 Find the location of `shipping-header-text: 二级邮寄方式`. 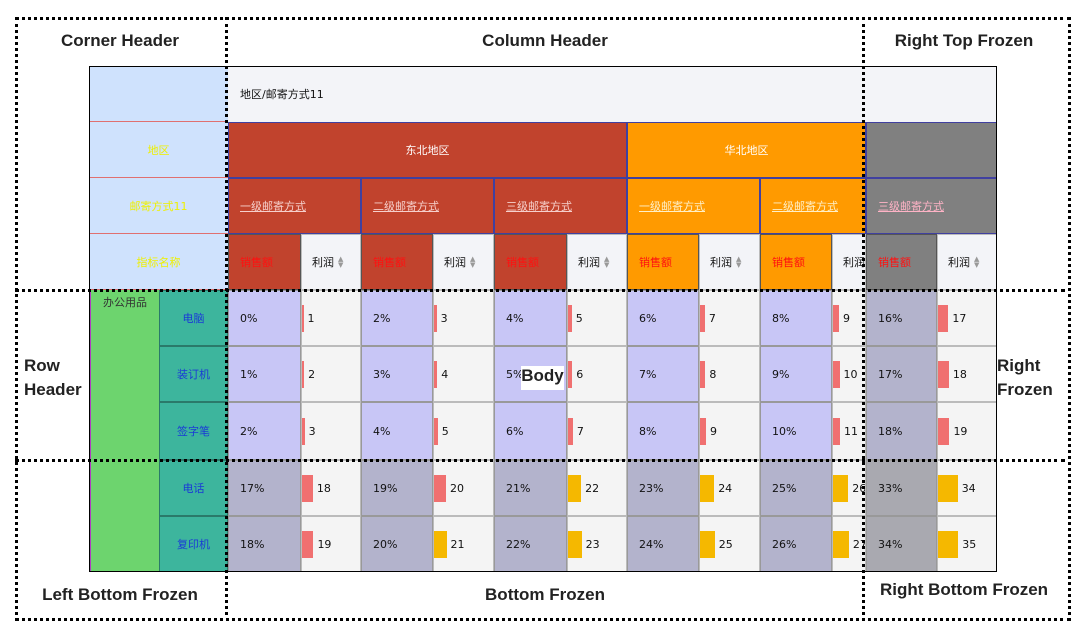

shipping-header-text: 二级邮寄方式 is located at coordinates (406, 206).